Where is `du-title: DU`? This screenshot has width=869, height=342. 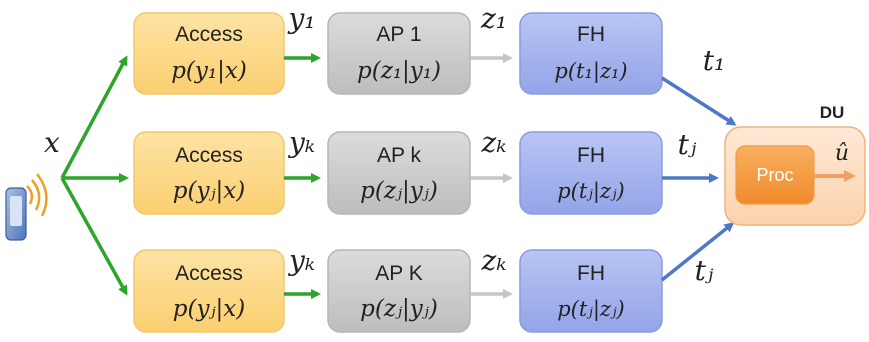 du-title: DU is located at coordinates (832, 112).